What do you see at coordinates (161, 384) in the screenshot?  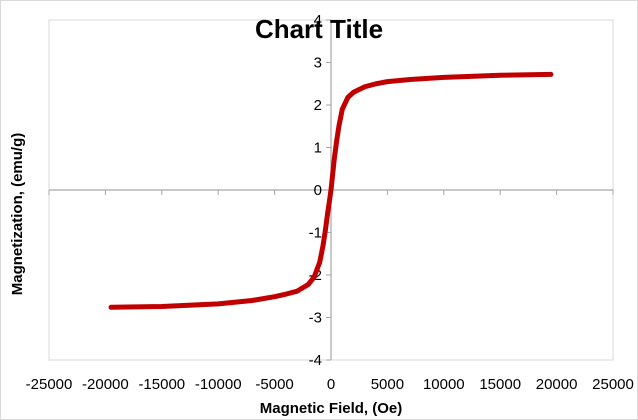 I see `x-tick-label: -15000` at bounding box center [161, 384].